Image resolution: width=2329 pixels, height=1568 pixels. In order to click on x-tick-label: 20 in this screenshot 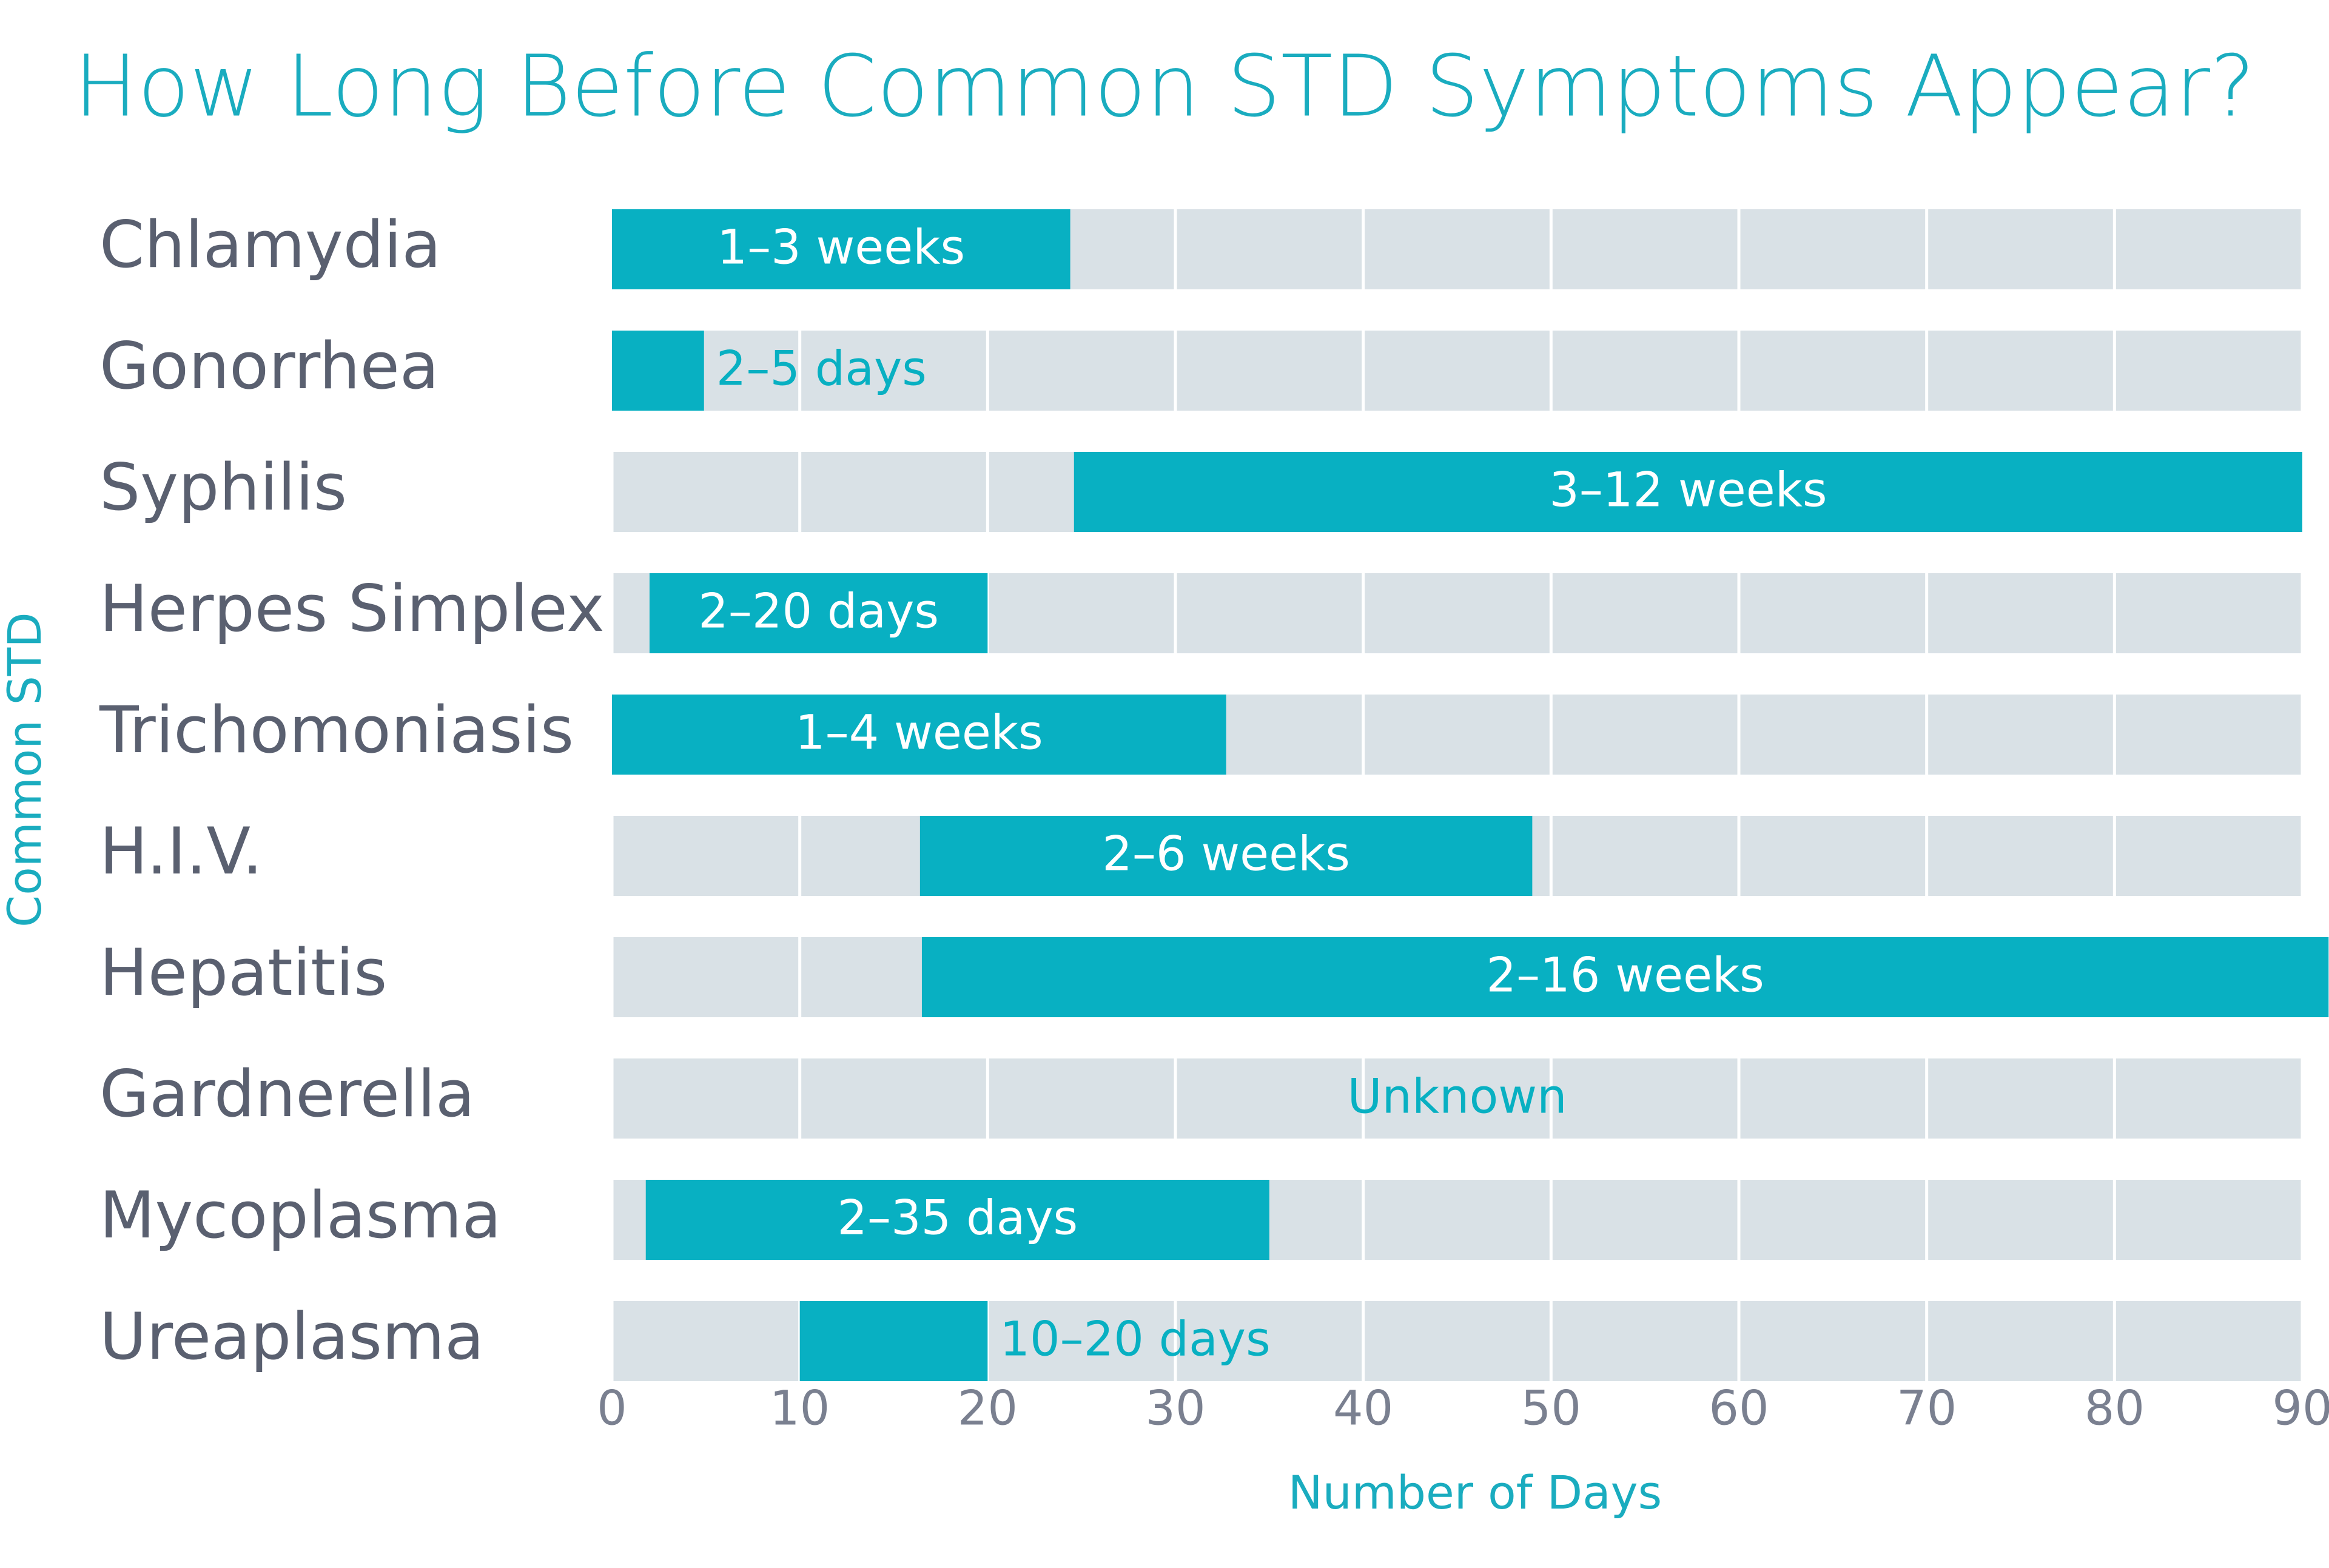, I will do `click(988, 1408)`.